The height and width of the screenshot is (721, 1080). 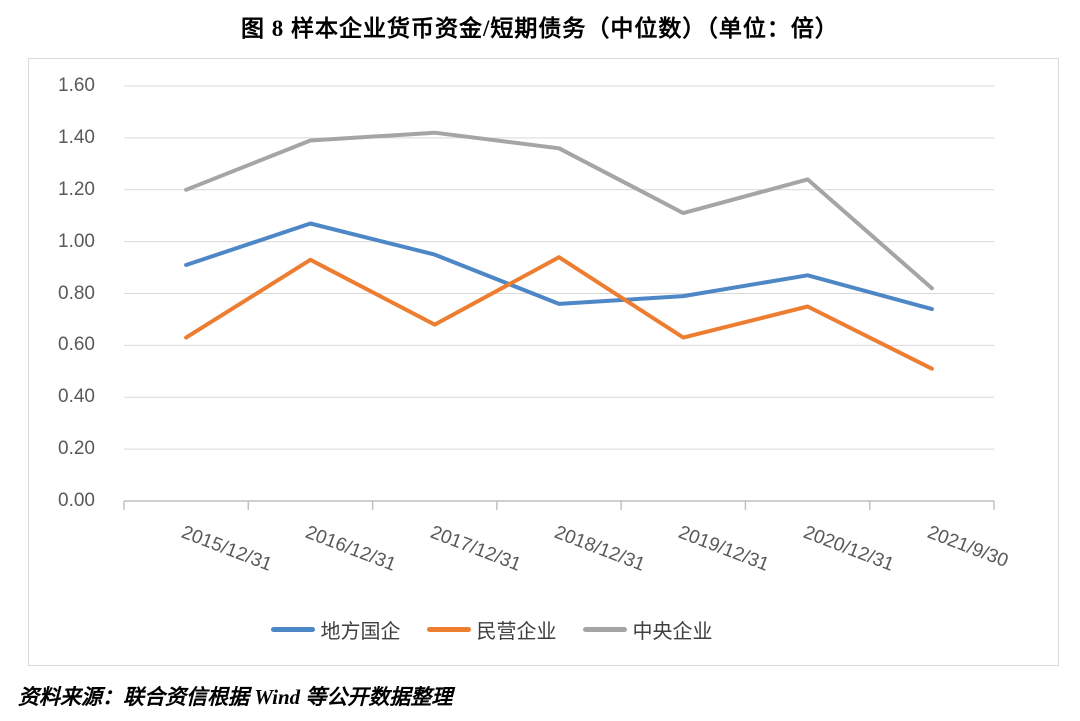 What do you see at coordinates (516, 632) in the screenshot?
I see `legend-label-private-enterprise: 民营企业` at bounding box center [516, 632].